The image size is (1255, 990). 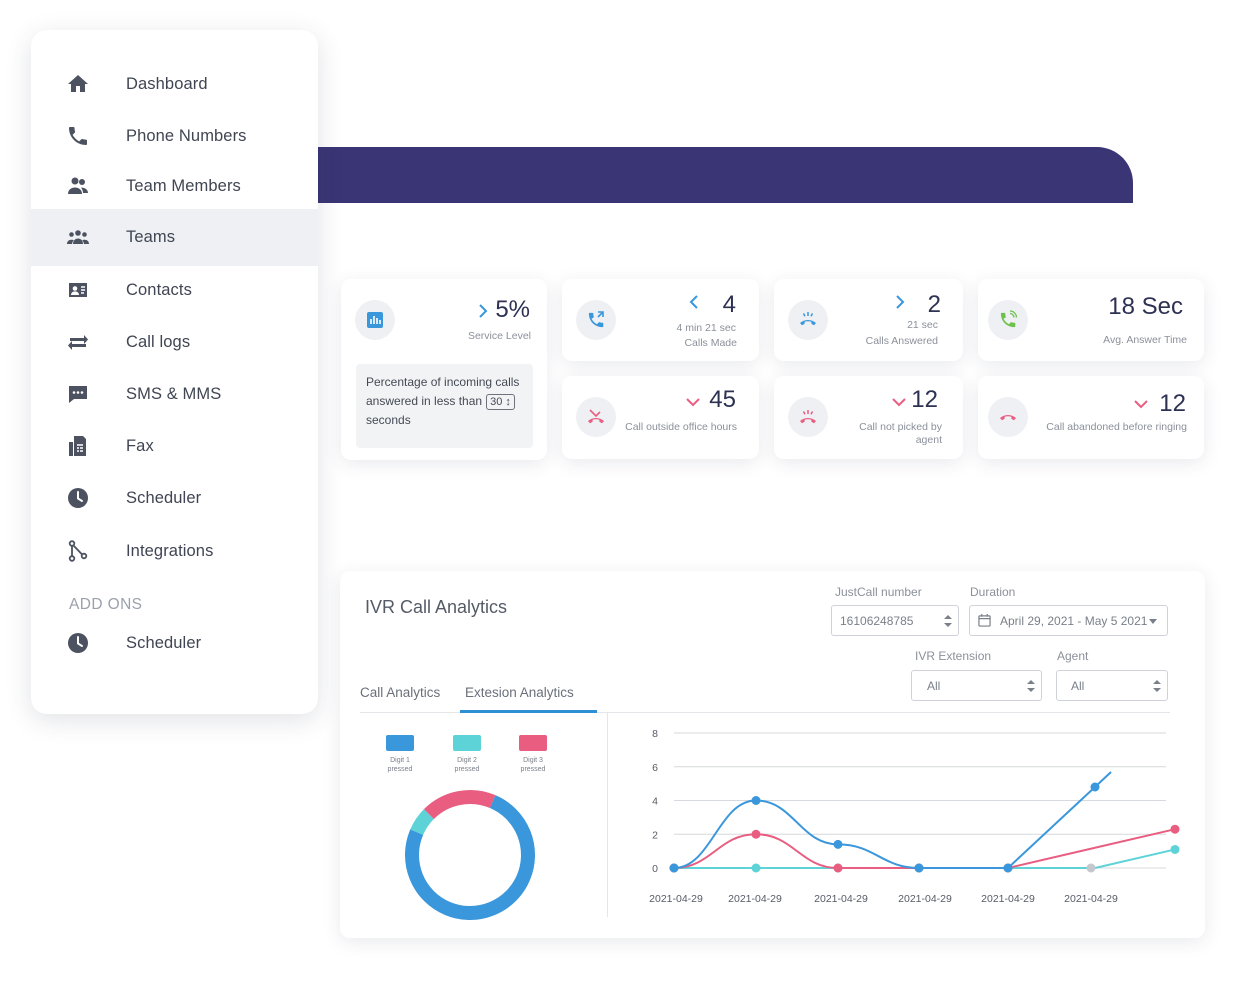 I want to click on sidebar-item-label: Dashboard, so click(x=167, y=83).